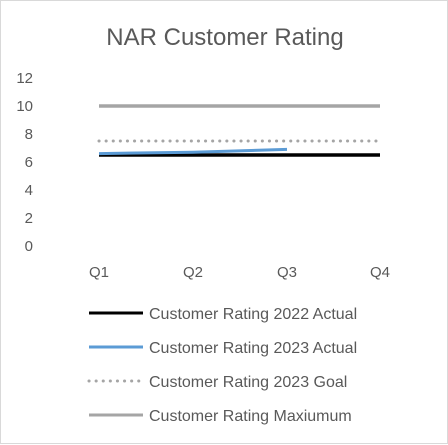 The width and height of the screenshot is (448, 445). What do you see at coordinates (287, 272) in the screenshot?
I see `x-tick-label: Q3` at bounding box center [287, 272].